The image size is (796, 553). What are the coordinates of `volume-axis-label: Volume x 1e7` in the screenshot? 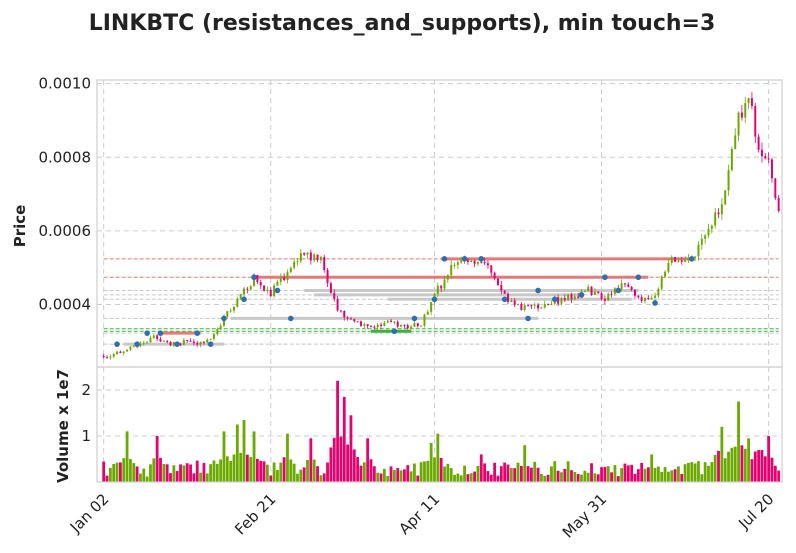 It's located at (63, 426).